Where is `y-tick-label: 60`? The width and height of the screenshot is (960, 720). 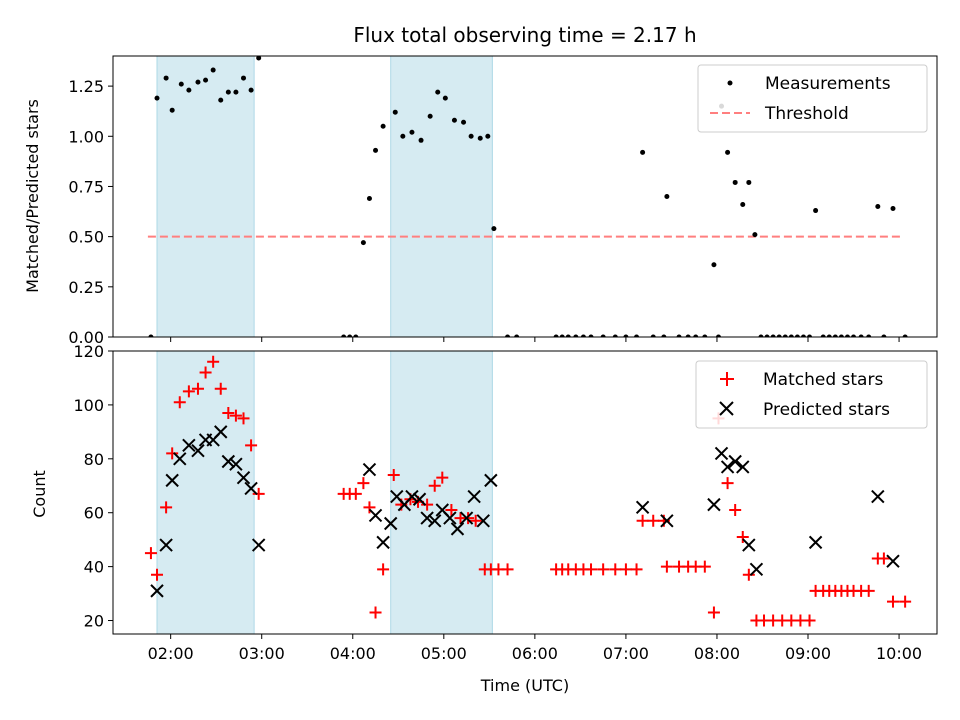
y-tick-label: 60 is located at coordinates (94, 513).